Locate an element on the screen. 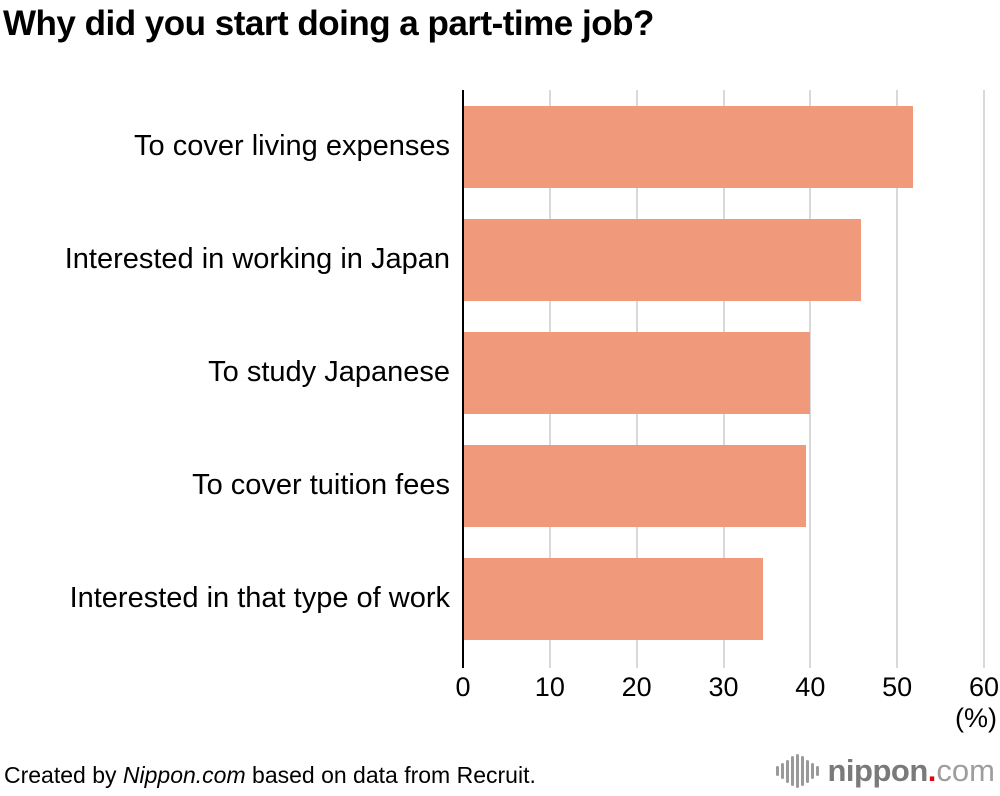 The image size is (1000, 796). x-axis-tick-labels: 0 10 20 30 40 50 60 is located at coordinates (727, 689).